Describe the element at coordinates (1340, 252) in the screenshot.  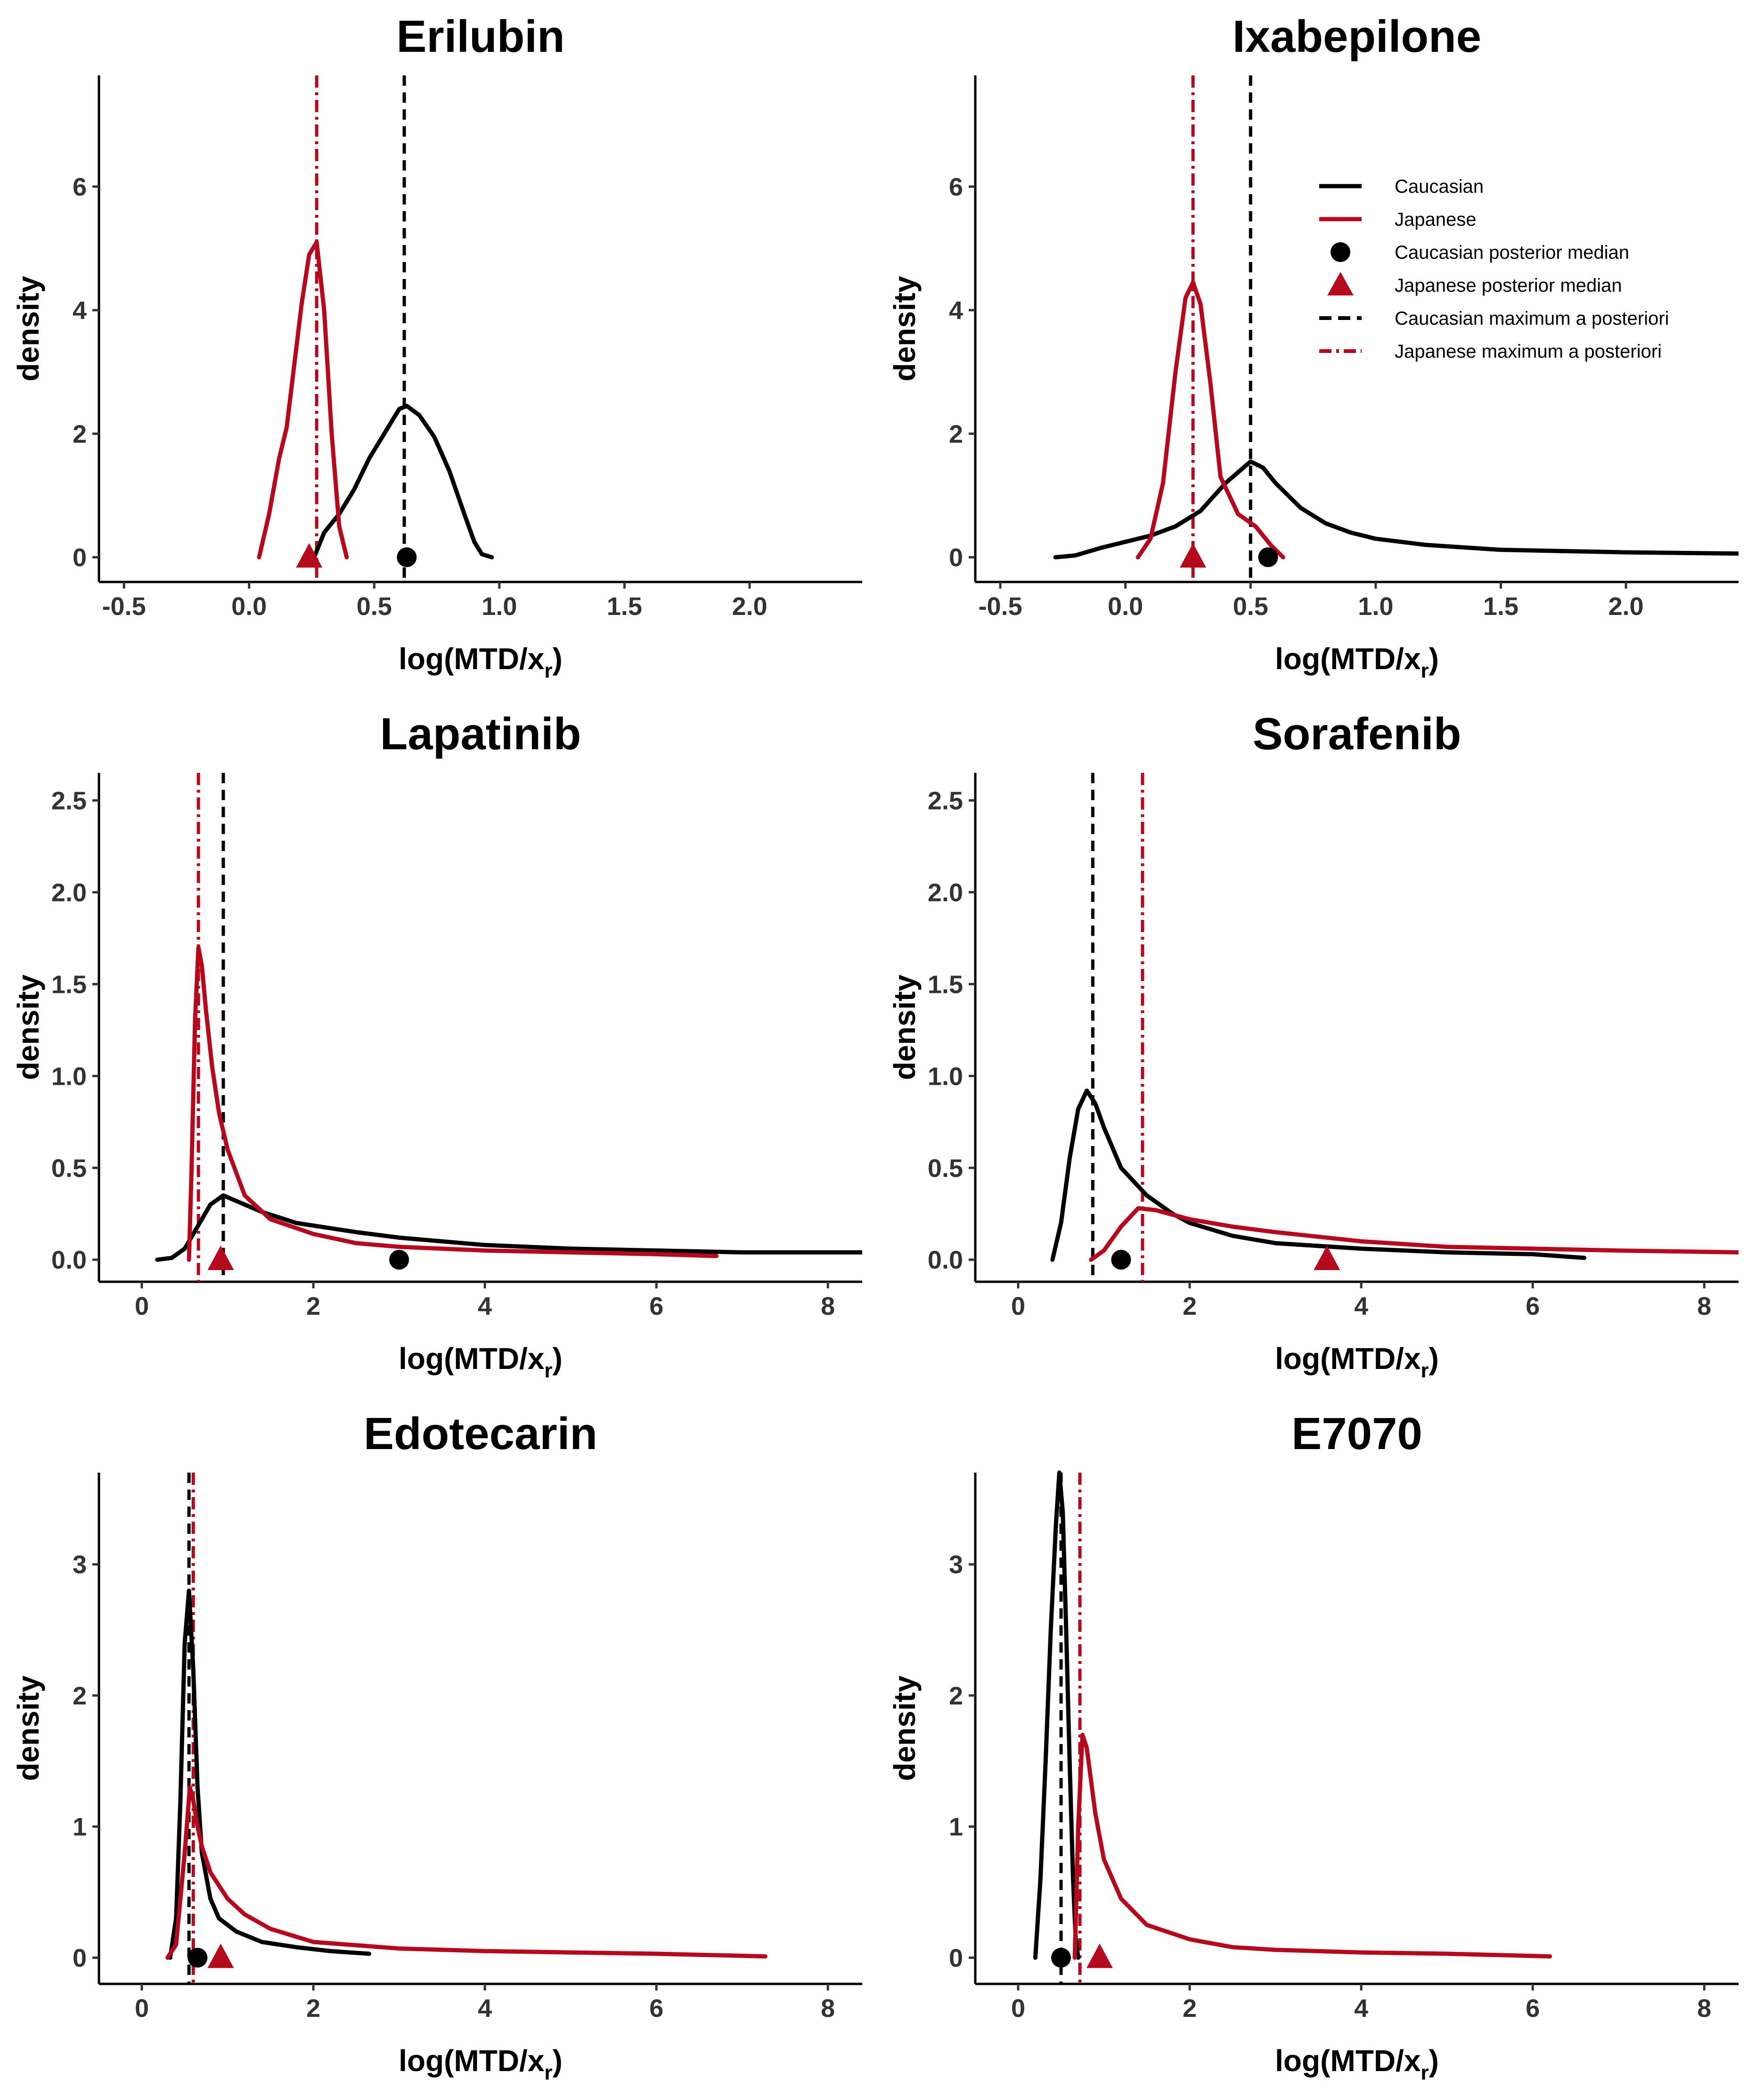
I see `legend-key-caucasian-median` at that location.